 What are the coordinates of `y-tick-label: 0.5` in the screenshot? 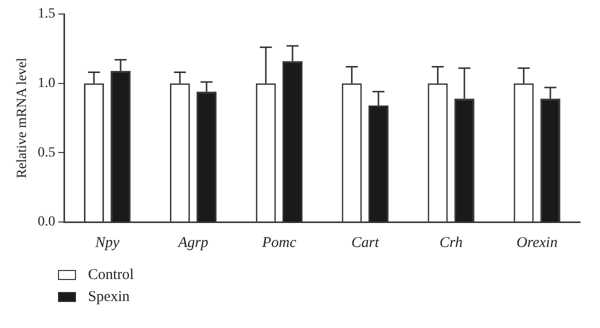 It's located at (47, 152).